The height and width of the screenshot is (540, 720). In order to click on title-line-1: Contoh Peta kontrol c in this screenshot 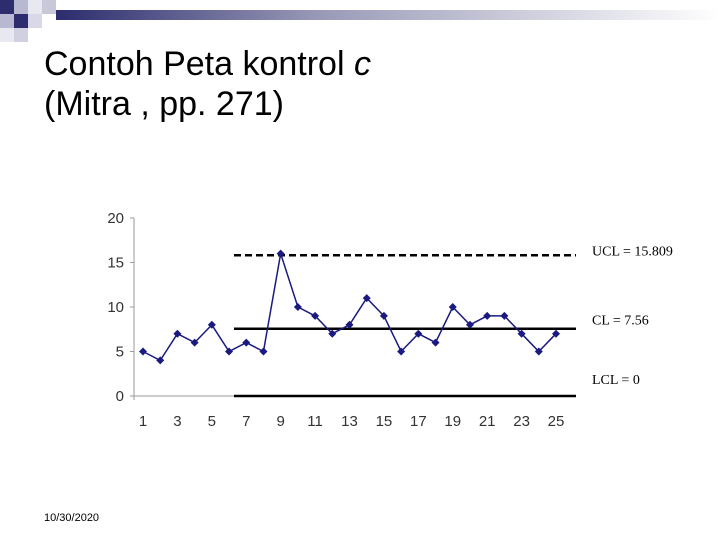, I will do `click(207, 64)`.